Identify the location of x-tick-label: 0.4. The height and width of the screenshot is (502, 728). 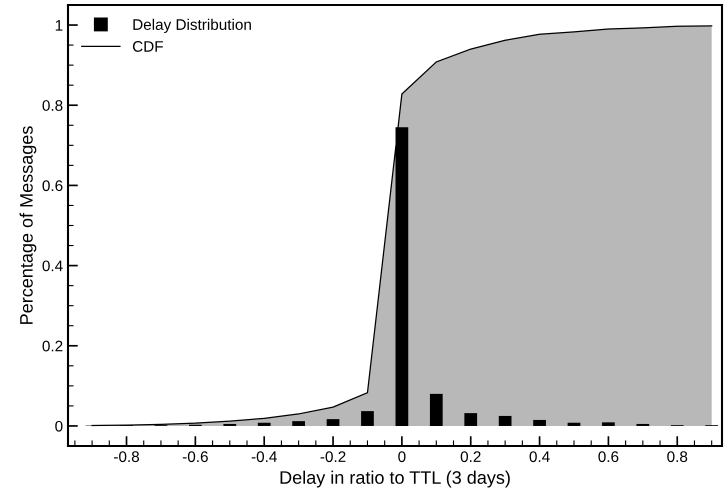
(540, 456).